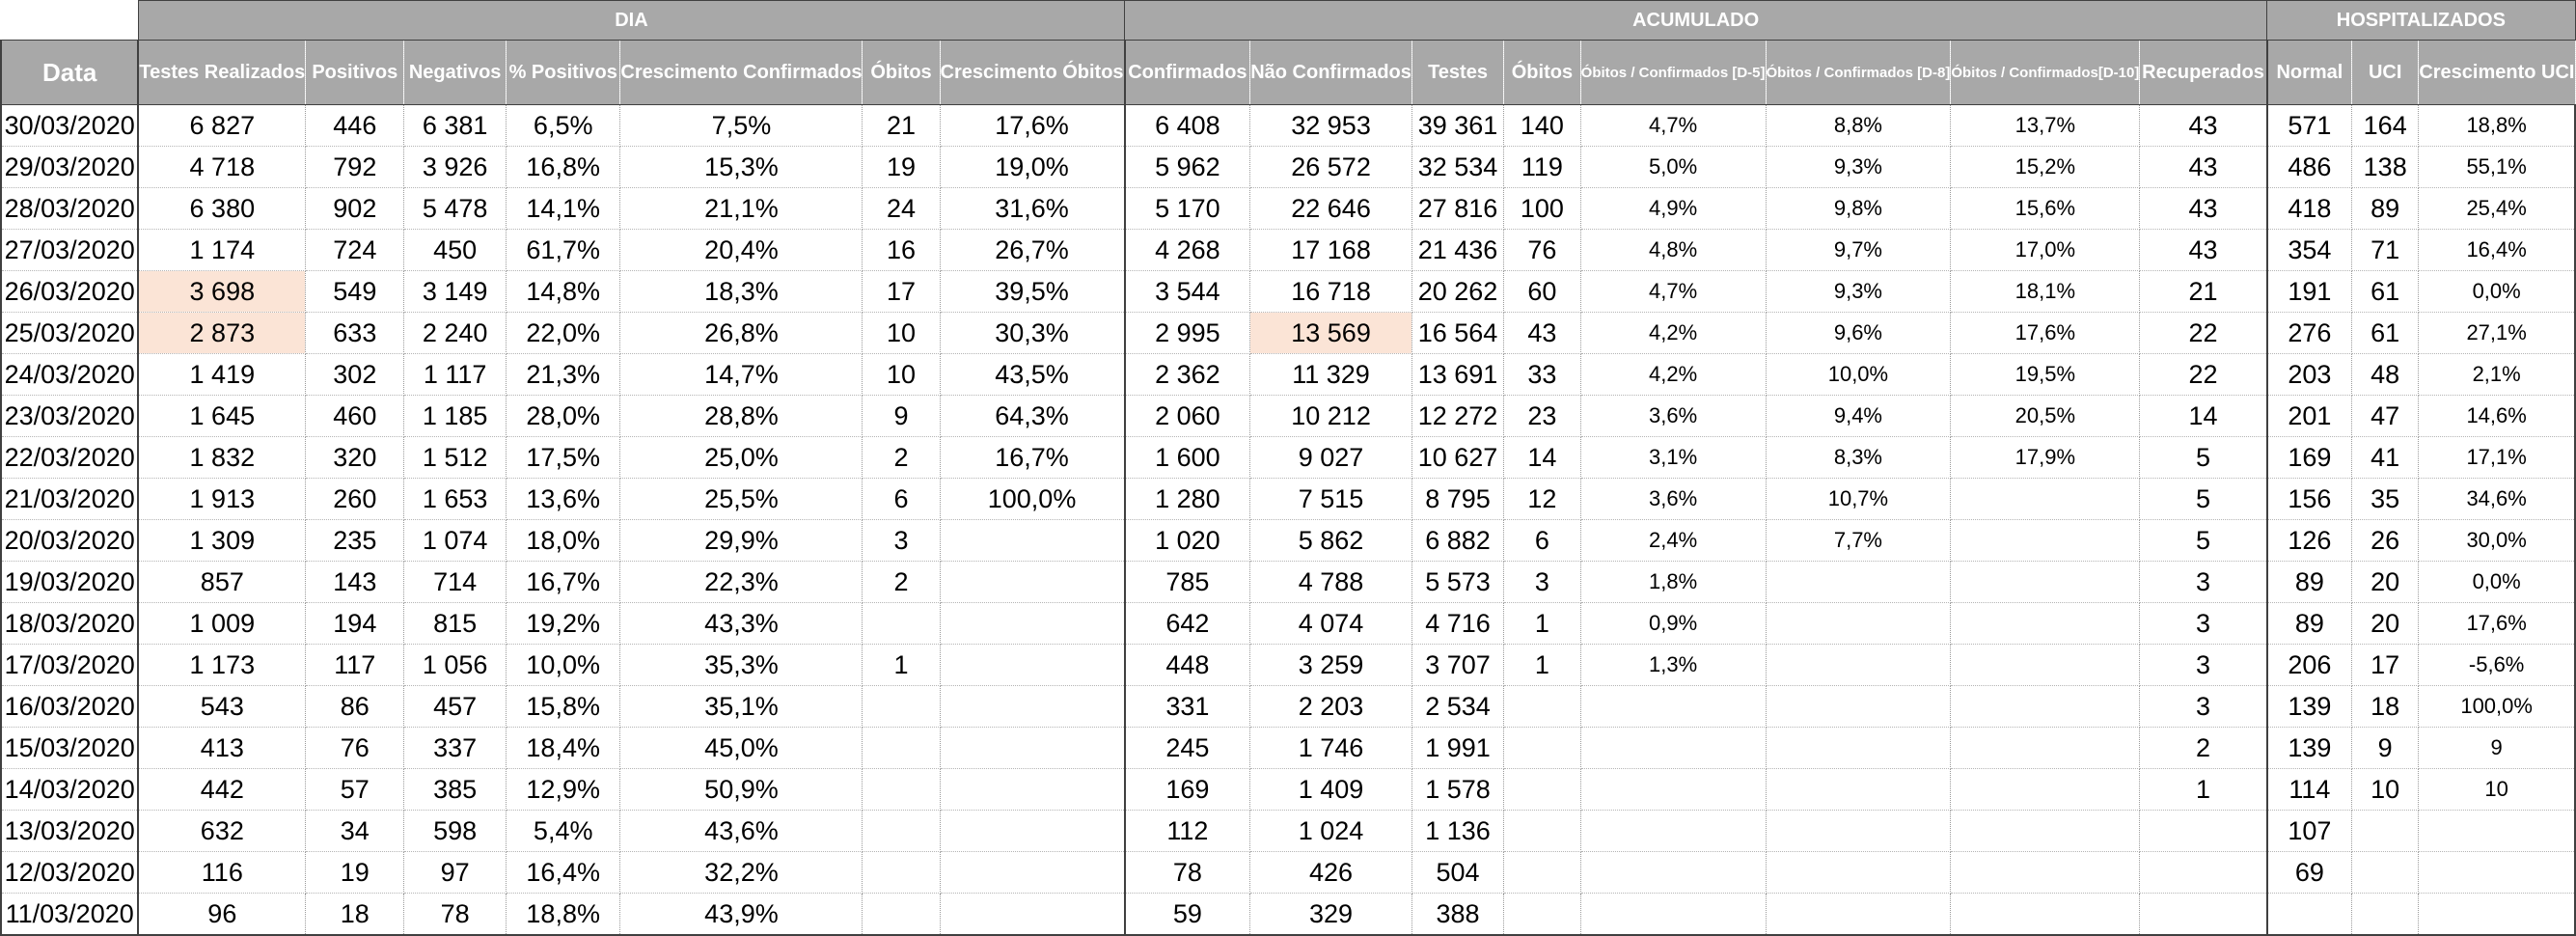 This screenshot has height=936, width=2576. What do you see at coordinates (69, 748) in the screenshot?
I see `date-cell: 15/03/2020` at bounding box center [69, 748].